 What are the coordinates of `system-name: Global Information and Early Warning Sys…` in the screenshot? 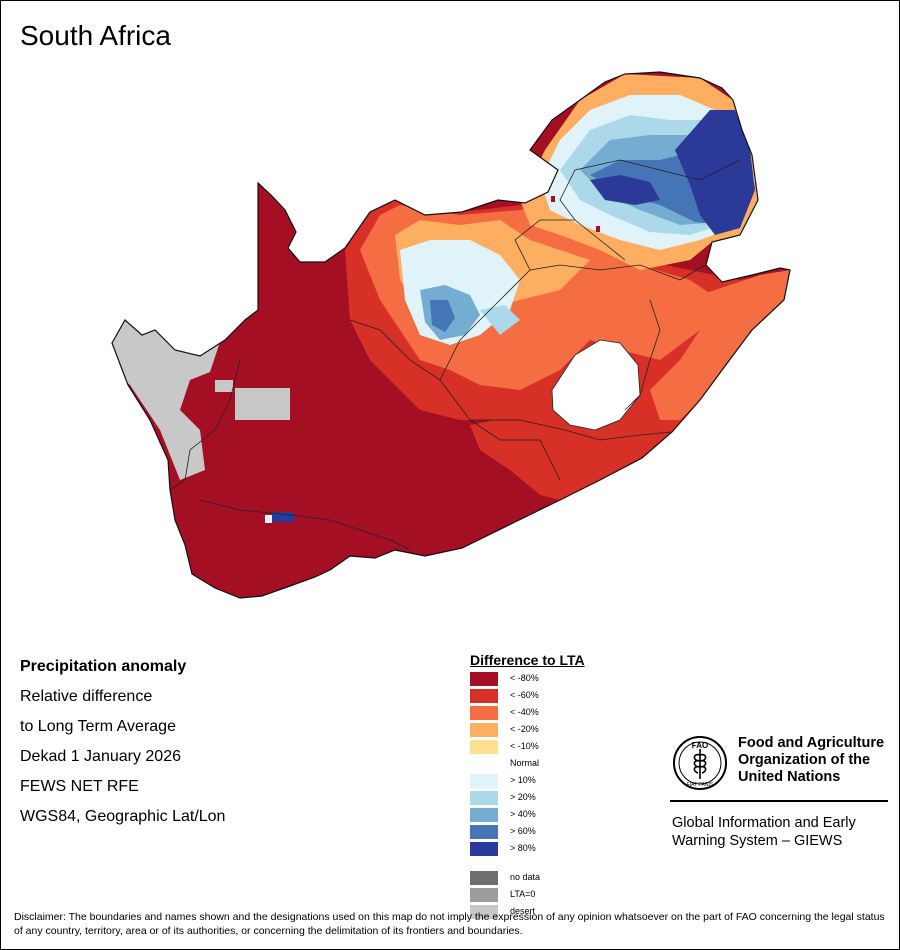 It's located at (764, 832).